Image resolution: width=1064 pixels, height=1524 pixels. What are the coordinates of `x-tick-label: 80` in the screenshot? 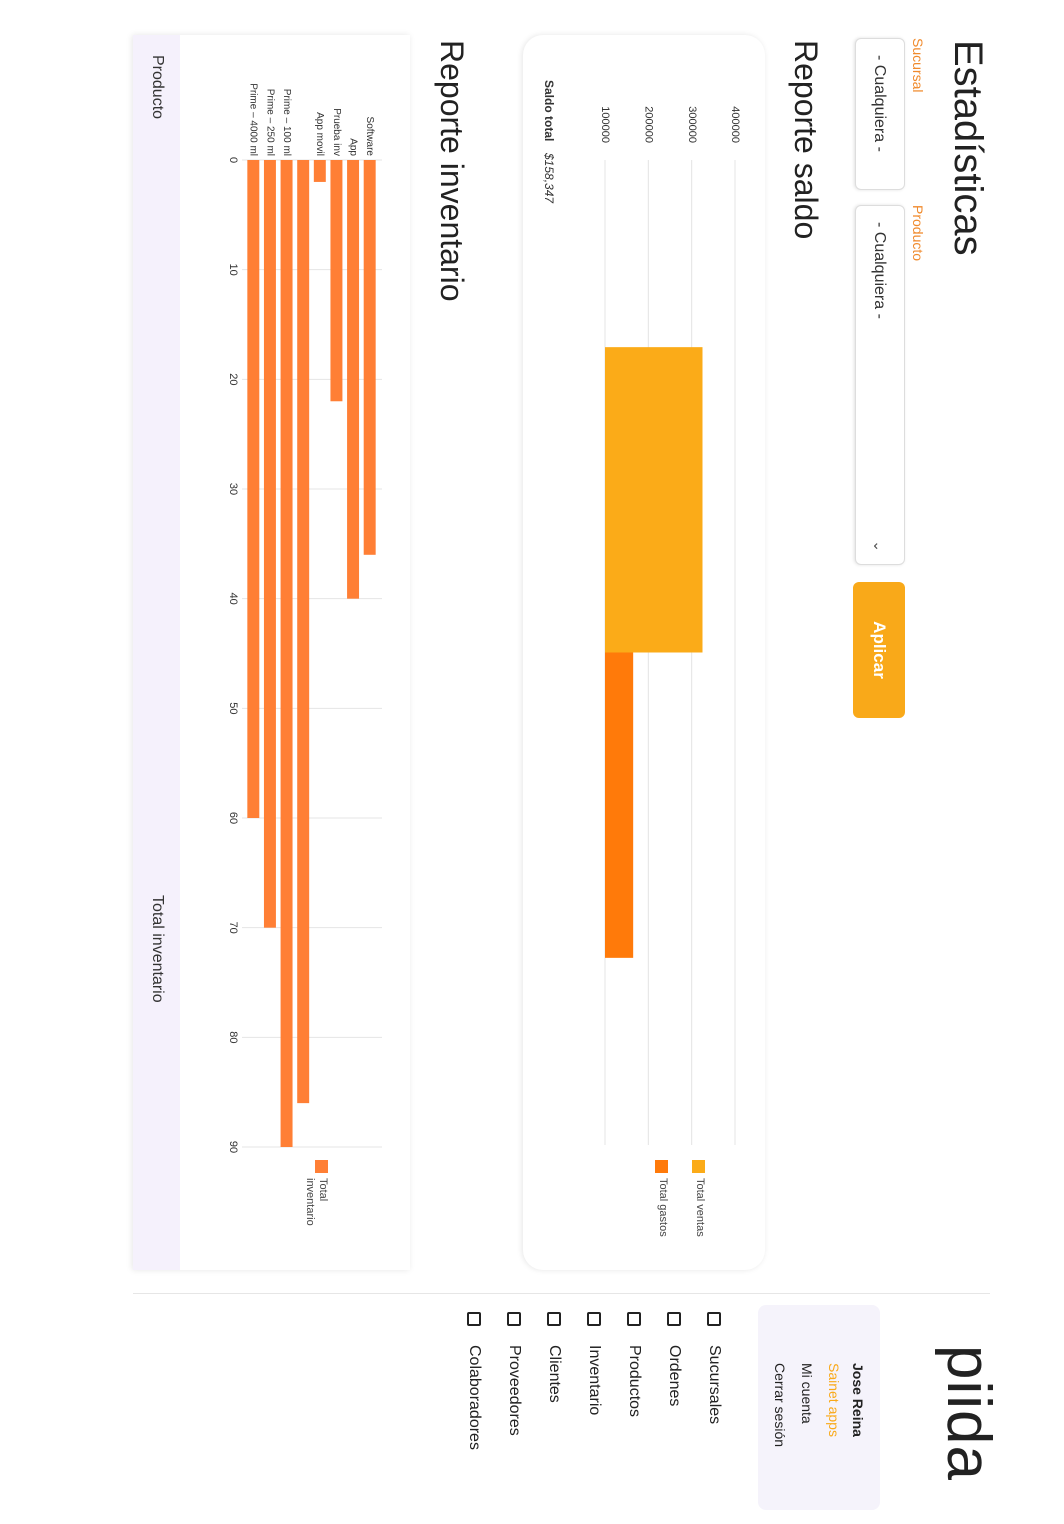 It's located at (233, 1037).